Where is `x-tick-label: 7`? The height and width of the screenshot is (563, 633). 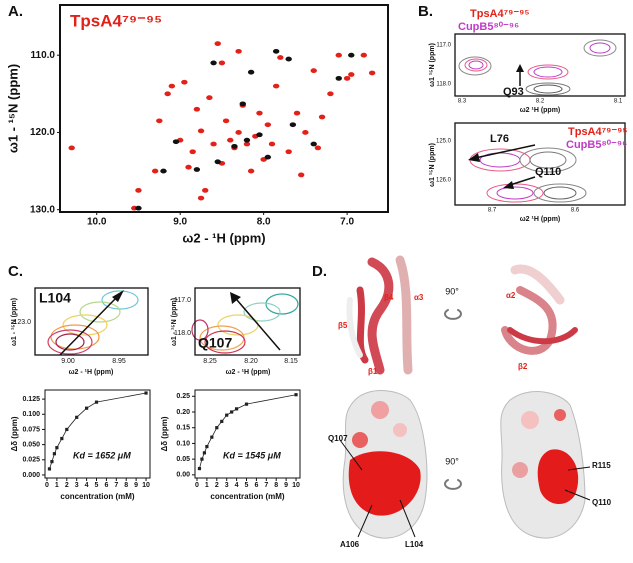
x-tick-label: 7 is located at coordinates (116, 485).